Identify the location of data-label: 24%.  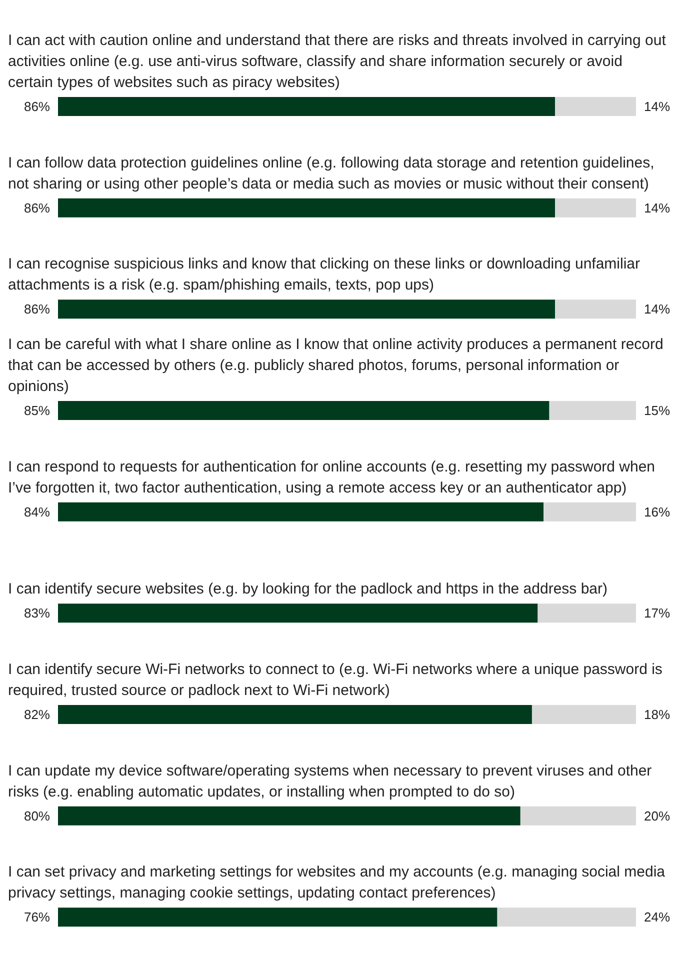
(657, 917).